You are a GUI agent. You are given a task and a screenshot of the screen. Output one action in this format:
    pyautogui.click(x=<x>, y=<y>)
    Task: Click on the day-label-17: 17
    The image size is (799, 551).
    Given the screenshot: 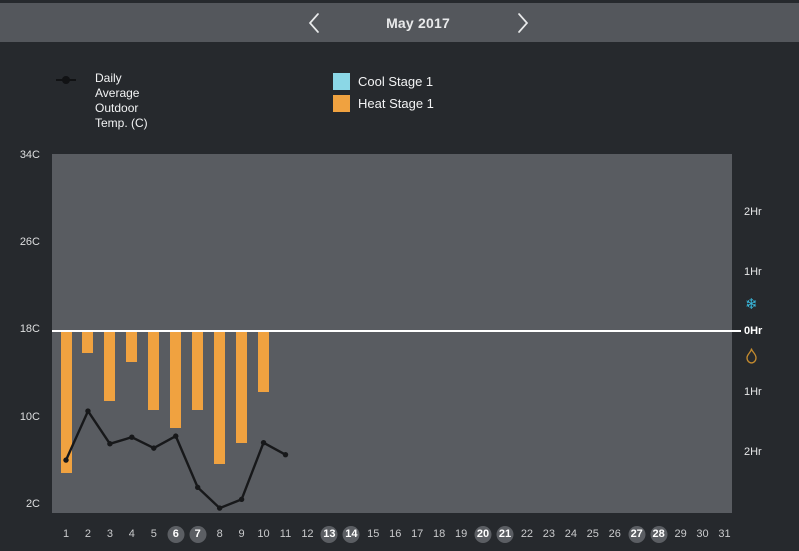 What is the action you would take?
    pyautogui.click(x=417, y=534)
    